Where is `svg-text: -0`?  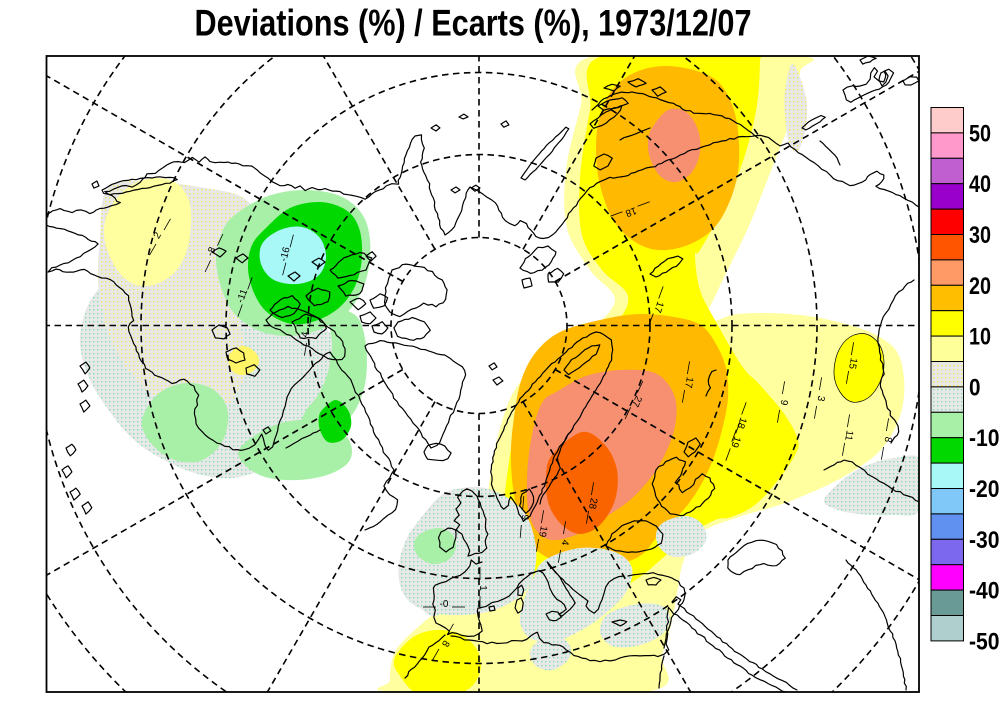
svg-text: -0 is located at coordinates (444, 604).